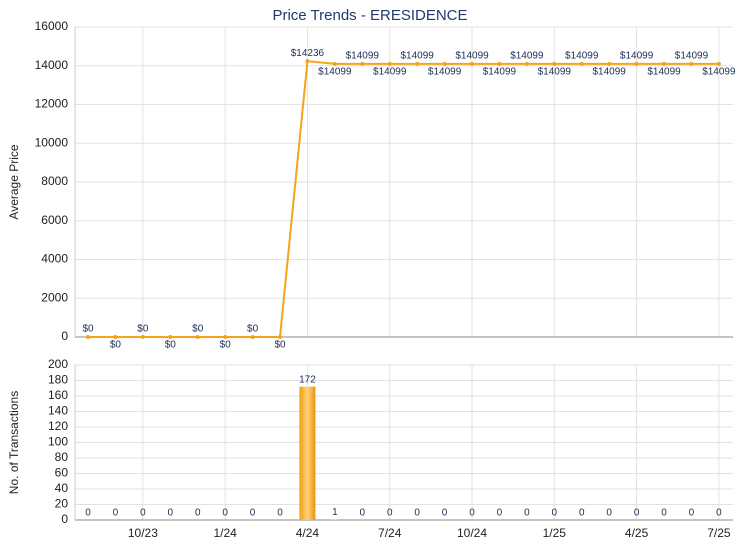 The height and width of the screenshot is (550, 740). What do you see at coordinates (14, 181) in the screenshot?
I see `y-axis-label: Average Price` at bounding box center [14, 181].